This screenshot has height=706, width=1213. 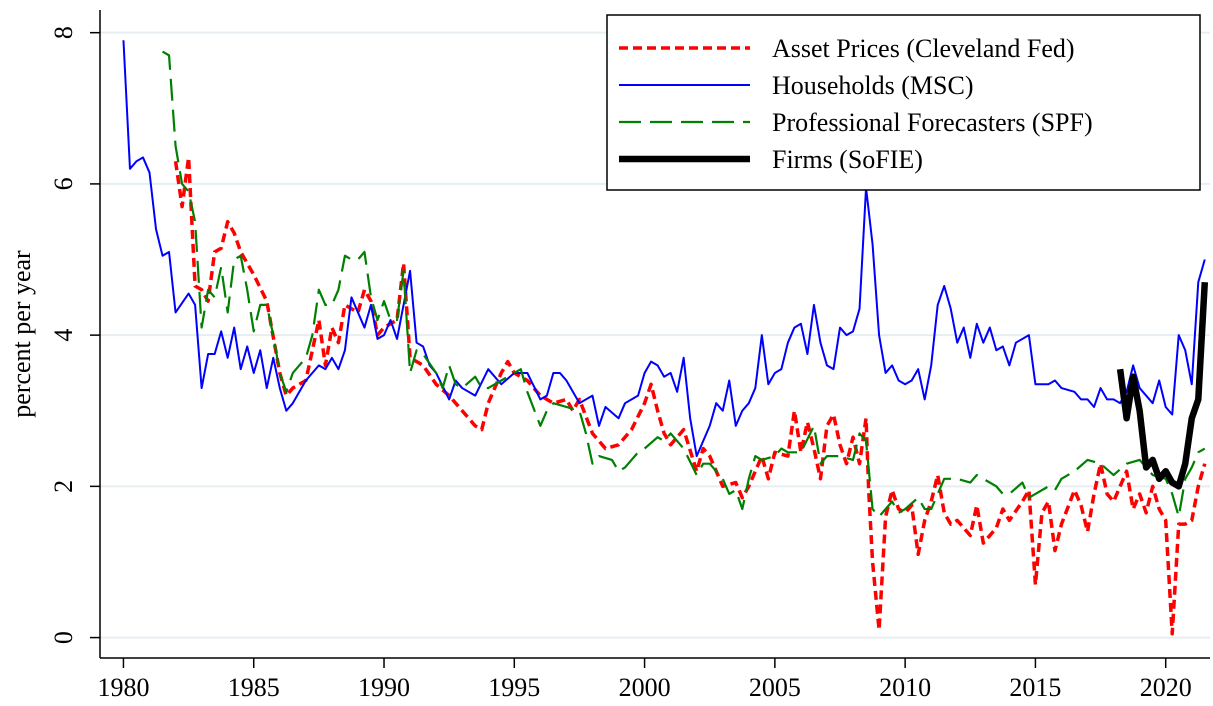 What do you see at coordinates (775, 687) in the screenshot?
I see `x-tick-label: 2005` at bounding box center [775, 687].